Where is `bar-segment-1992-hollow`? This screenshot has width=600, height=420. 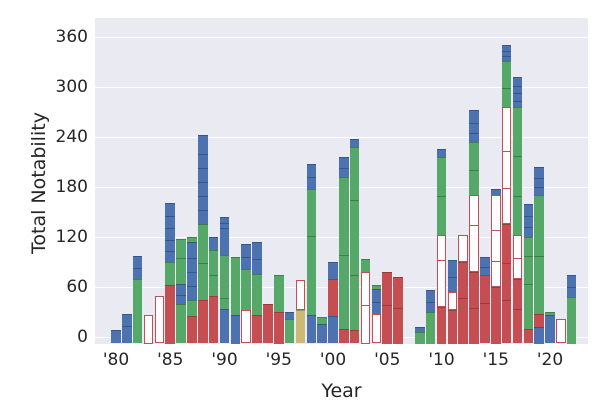
bar-segment-1992-hollow is located at coordinates (246, 327).